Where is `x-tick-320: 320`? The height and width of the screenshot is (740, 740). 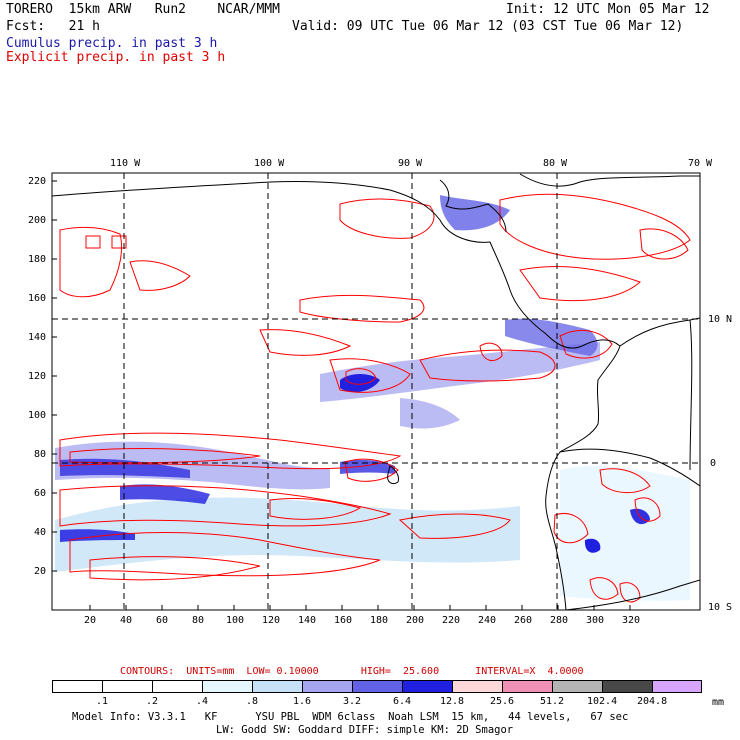
x-tick-320: 320 is located at coordinates (631, 620).